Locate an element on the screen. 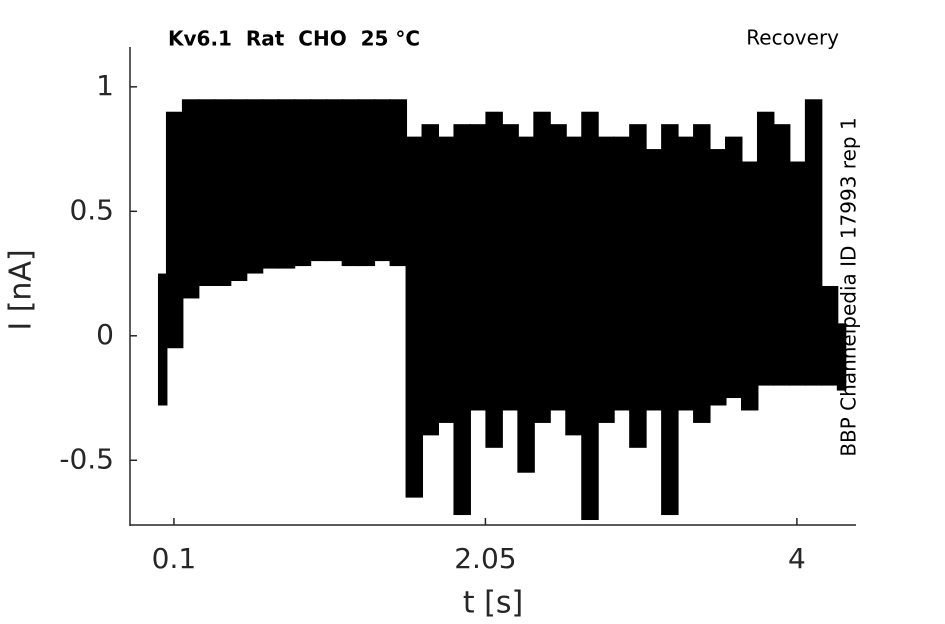 This screenshot has height=624, width=945. y-axis-label: I [nA] is located at coordinates (21, 289).